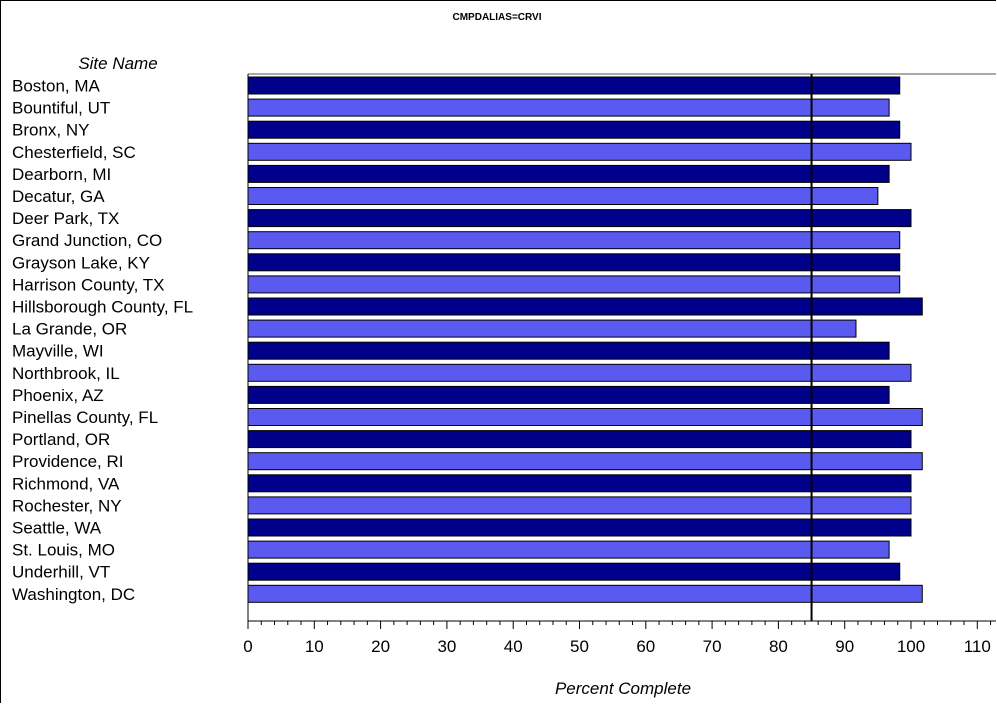  I want to click on category-label: Dearborn, MI, so click(61, 174).